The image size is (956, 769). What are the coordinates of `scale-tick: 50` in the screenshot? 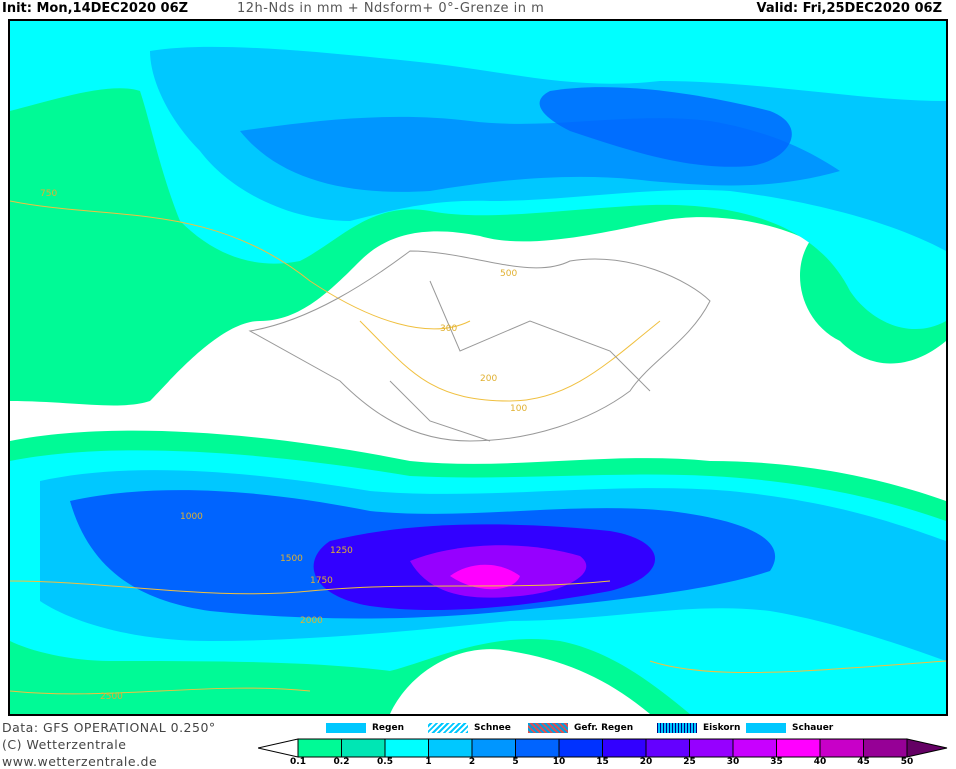 It's located at (907, 762).